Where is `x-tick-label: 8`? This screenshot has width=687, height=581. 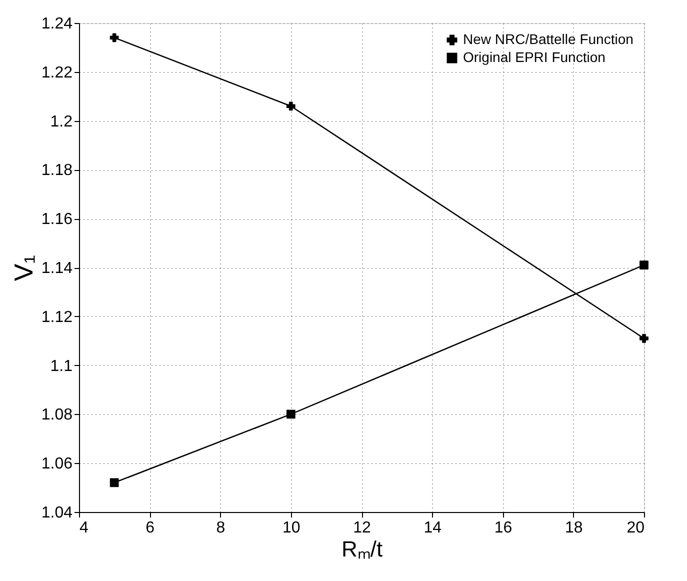 x-tick-label: 8 is located at coordinates (221, 528).